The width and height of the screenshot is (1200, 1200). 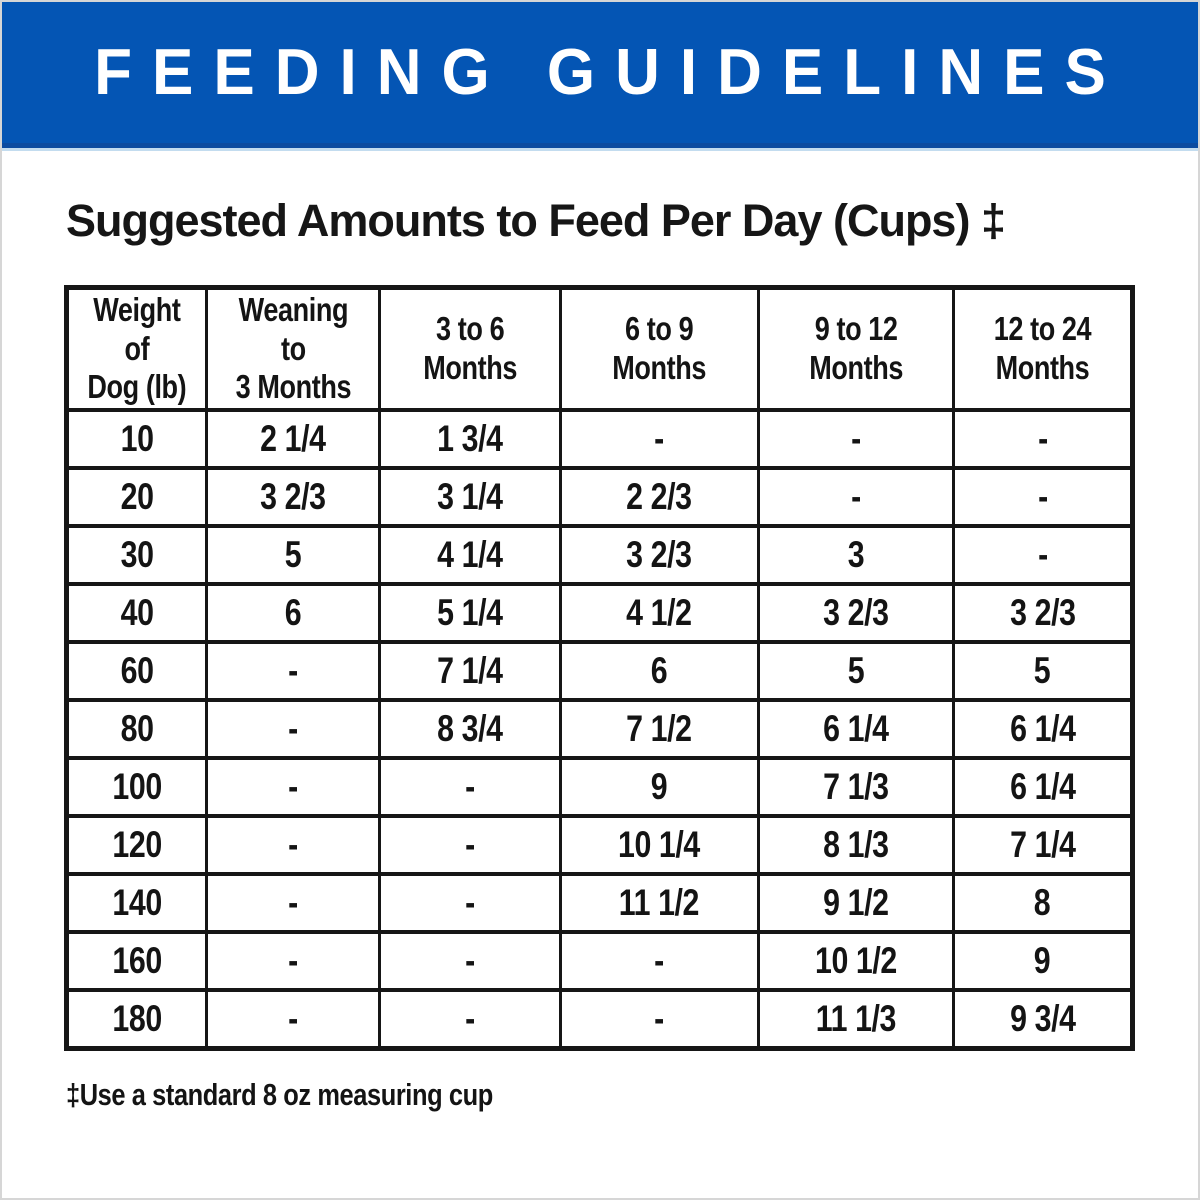 What do you see at coordinates (855, 348) in the screenshot?
I see `column-header-9-12mo: 9 to 12 Months` at bounding box center [855, 348].